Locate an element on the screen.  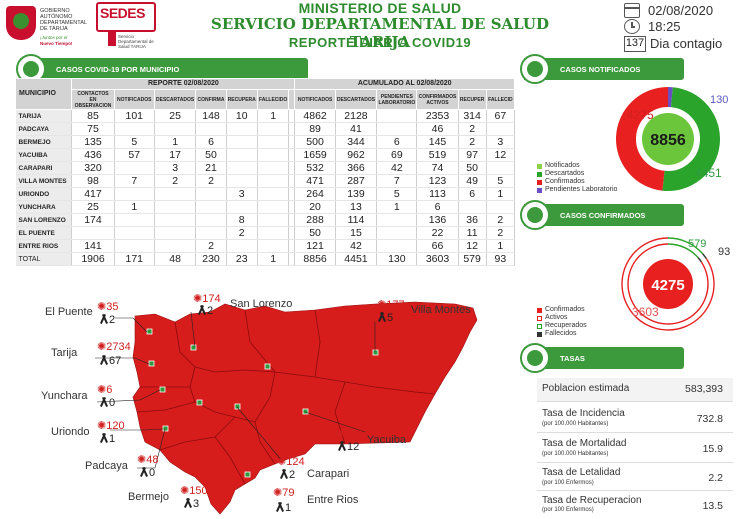
table-cell: 17 is located at coordinates (175, 155).